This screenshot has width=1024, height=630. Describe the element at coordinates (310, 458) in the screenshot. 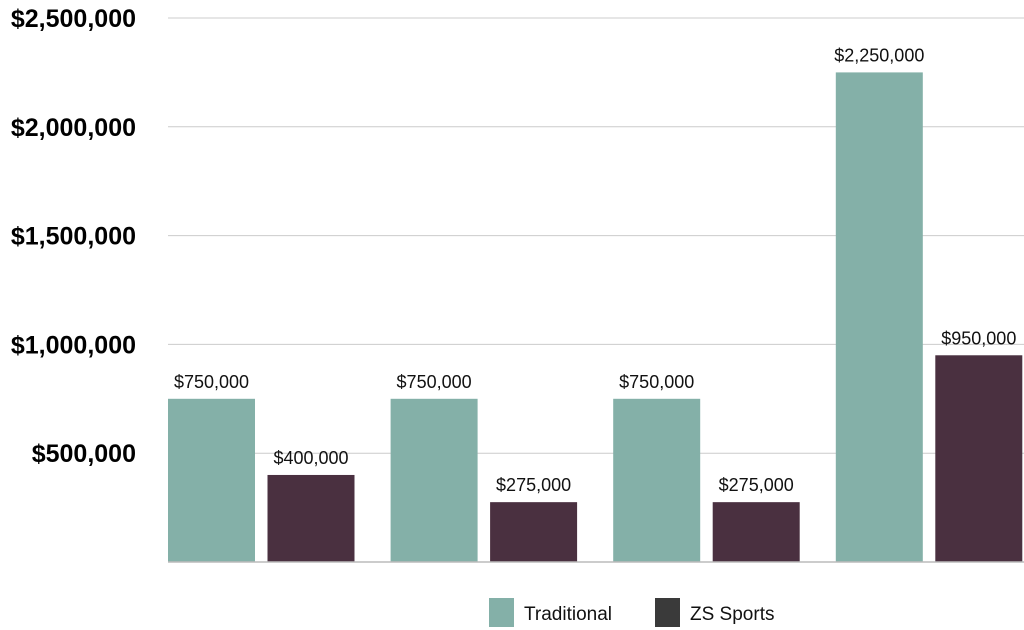

I see `data-label: $400,000` at that location.